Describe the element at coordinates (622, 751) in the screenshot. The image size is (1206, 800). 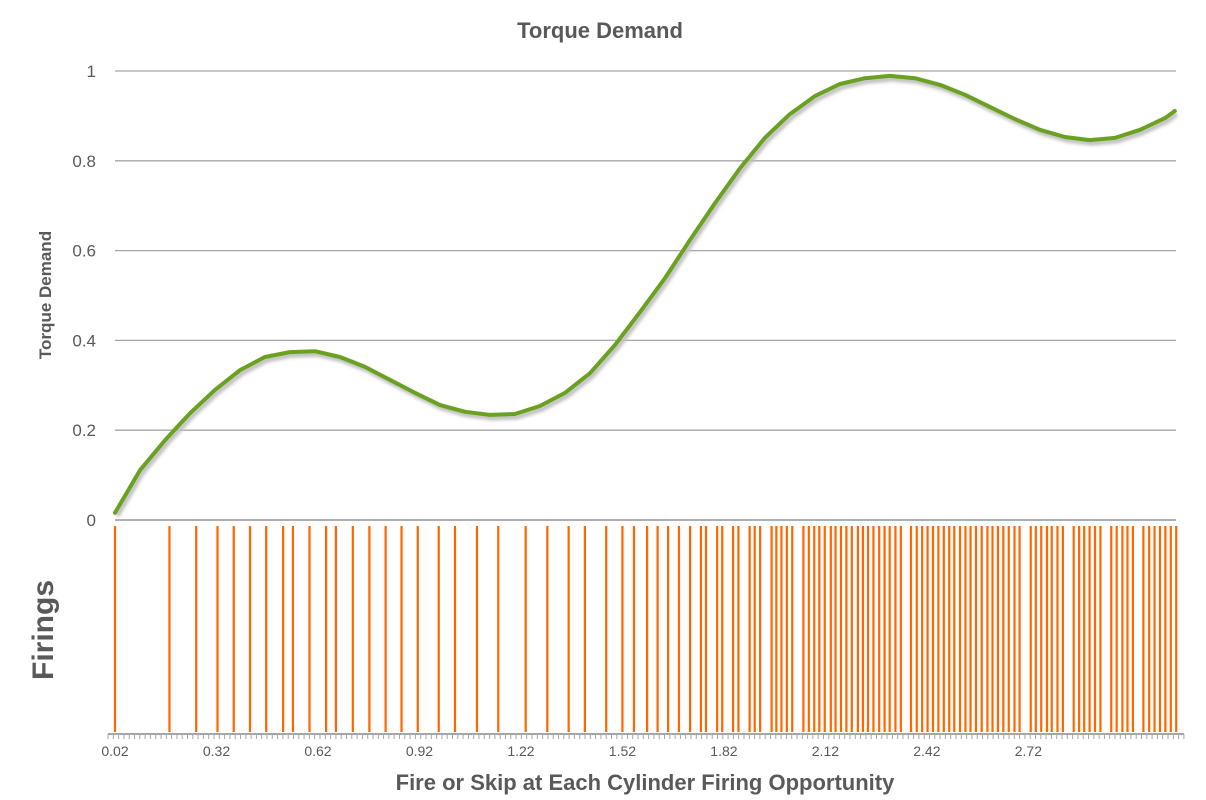
I see `x-tick-label: 1.52` at that location.